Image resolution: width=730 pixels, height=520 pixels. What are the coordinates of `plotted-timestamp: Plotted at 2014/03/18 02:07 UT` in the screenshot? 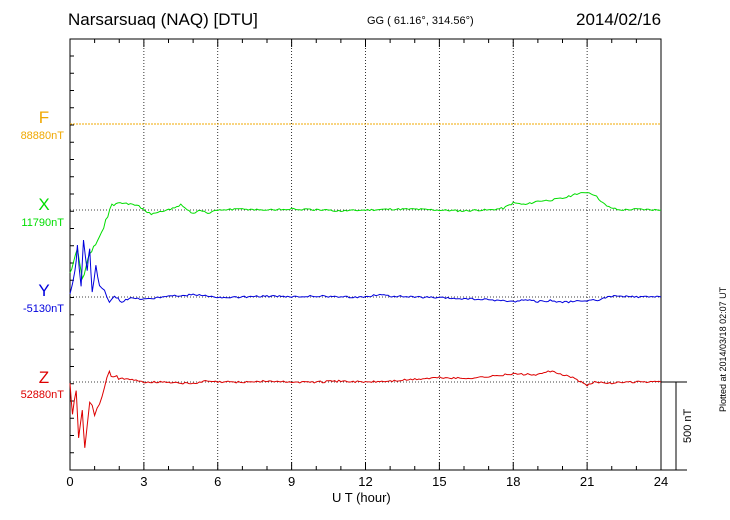 It's located at (723, 349).